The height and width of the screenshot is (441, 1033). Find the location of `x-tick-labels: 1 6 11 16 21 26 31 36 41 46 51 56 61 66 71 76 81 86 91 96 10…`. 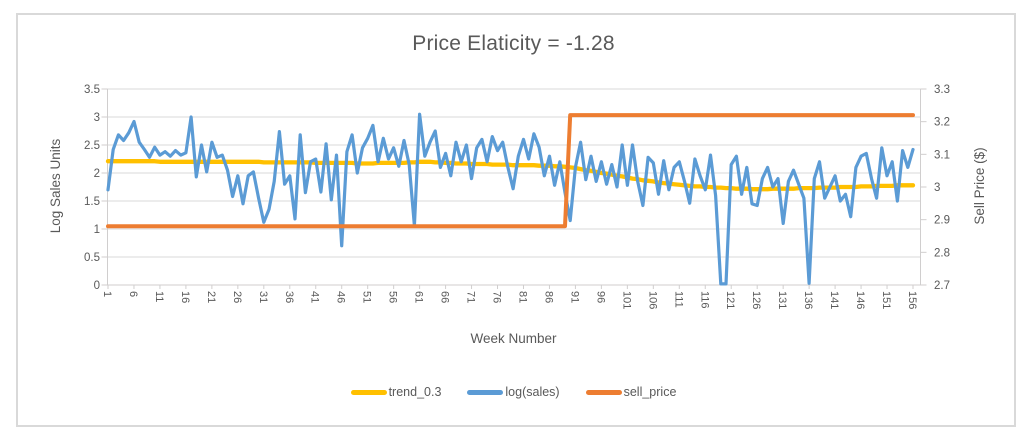

x-tick-labels: 1 6 11 16 21 26 31 36 41 46 51 56 61 66 71 76 81 86 91 96 10… is located at coordinates (509, 300).